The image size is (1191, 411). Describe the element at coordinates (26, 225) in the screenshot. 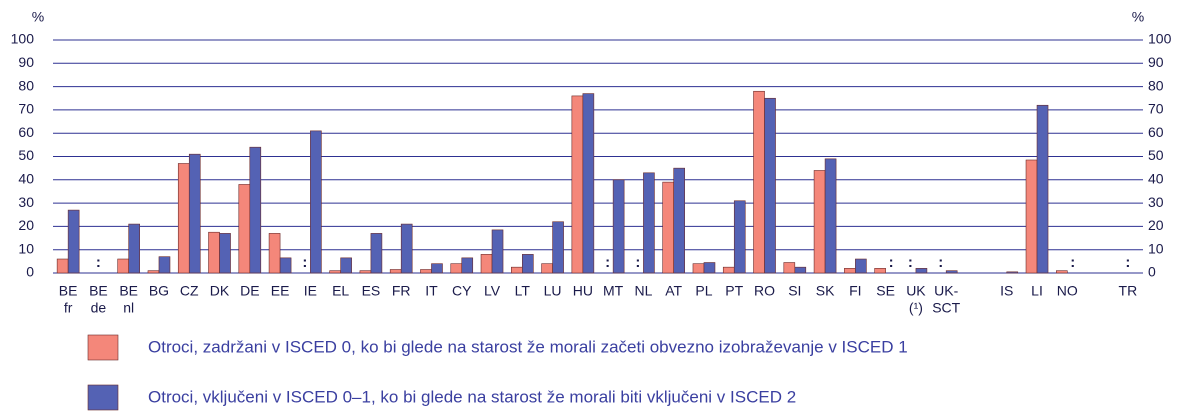

I see `y-tick-label: 20` at that location.